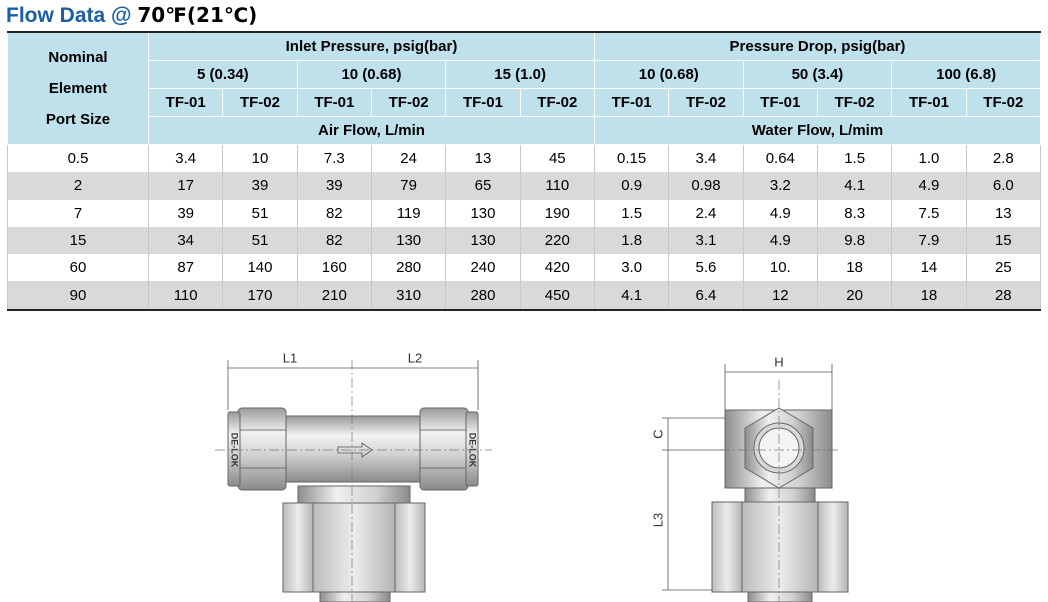 The height and width of the screenshot is (602, 1048). Describe the element at coordinates (1003, 186) in the screenshot. I see `flow-cell: 6.0` at that location.